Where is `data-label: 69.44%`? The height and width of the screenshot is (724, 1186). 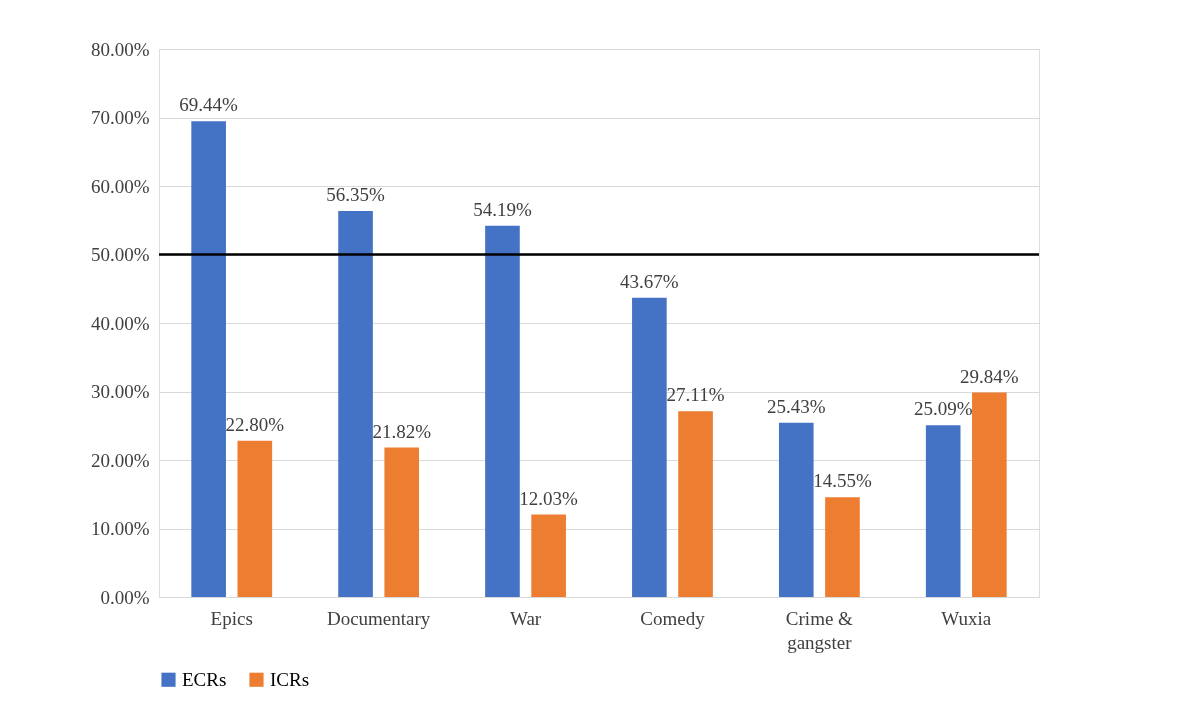 data-label: 69.44% is located at coordinates (209, 105).